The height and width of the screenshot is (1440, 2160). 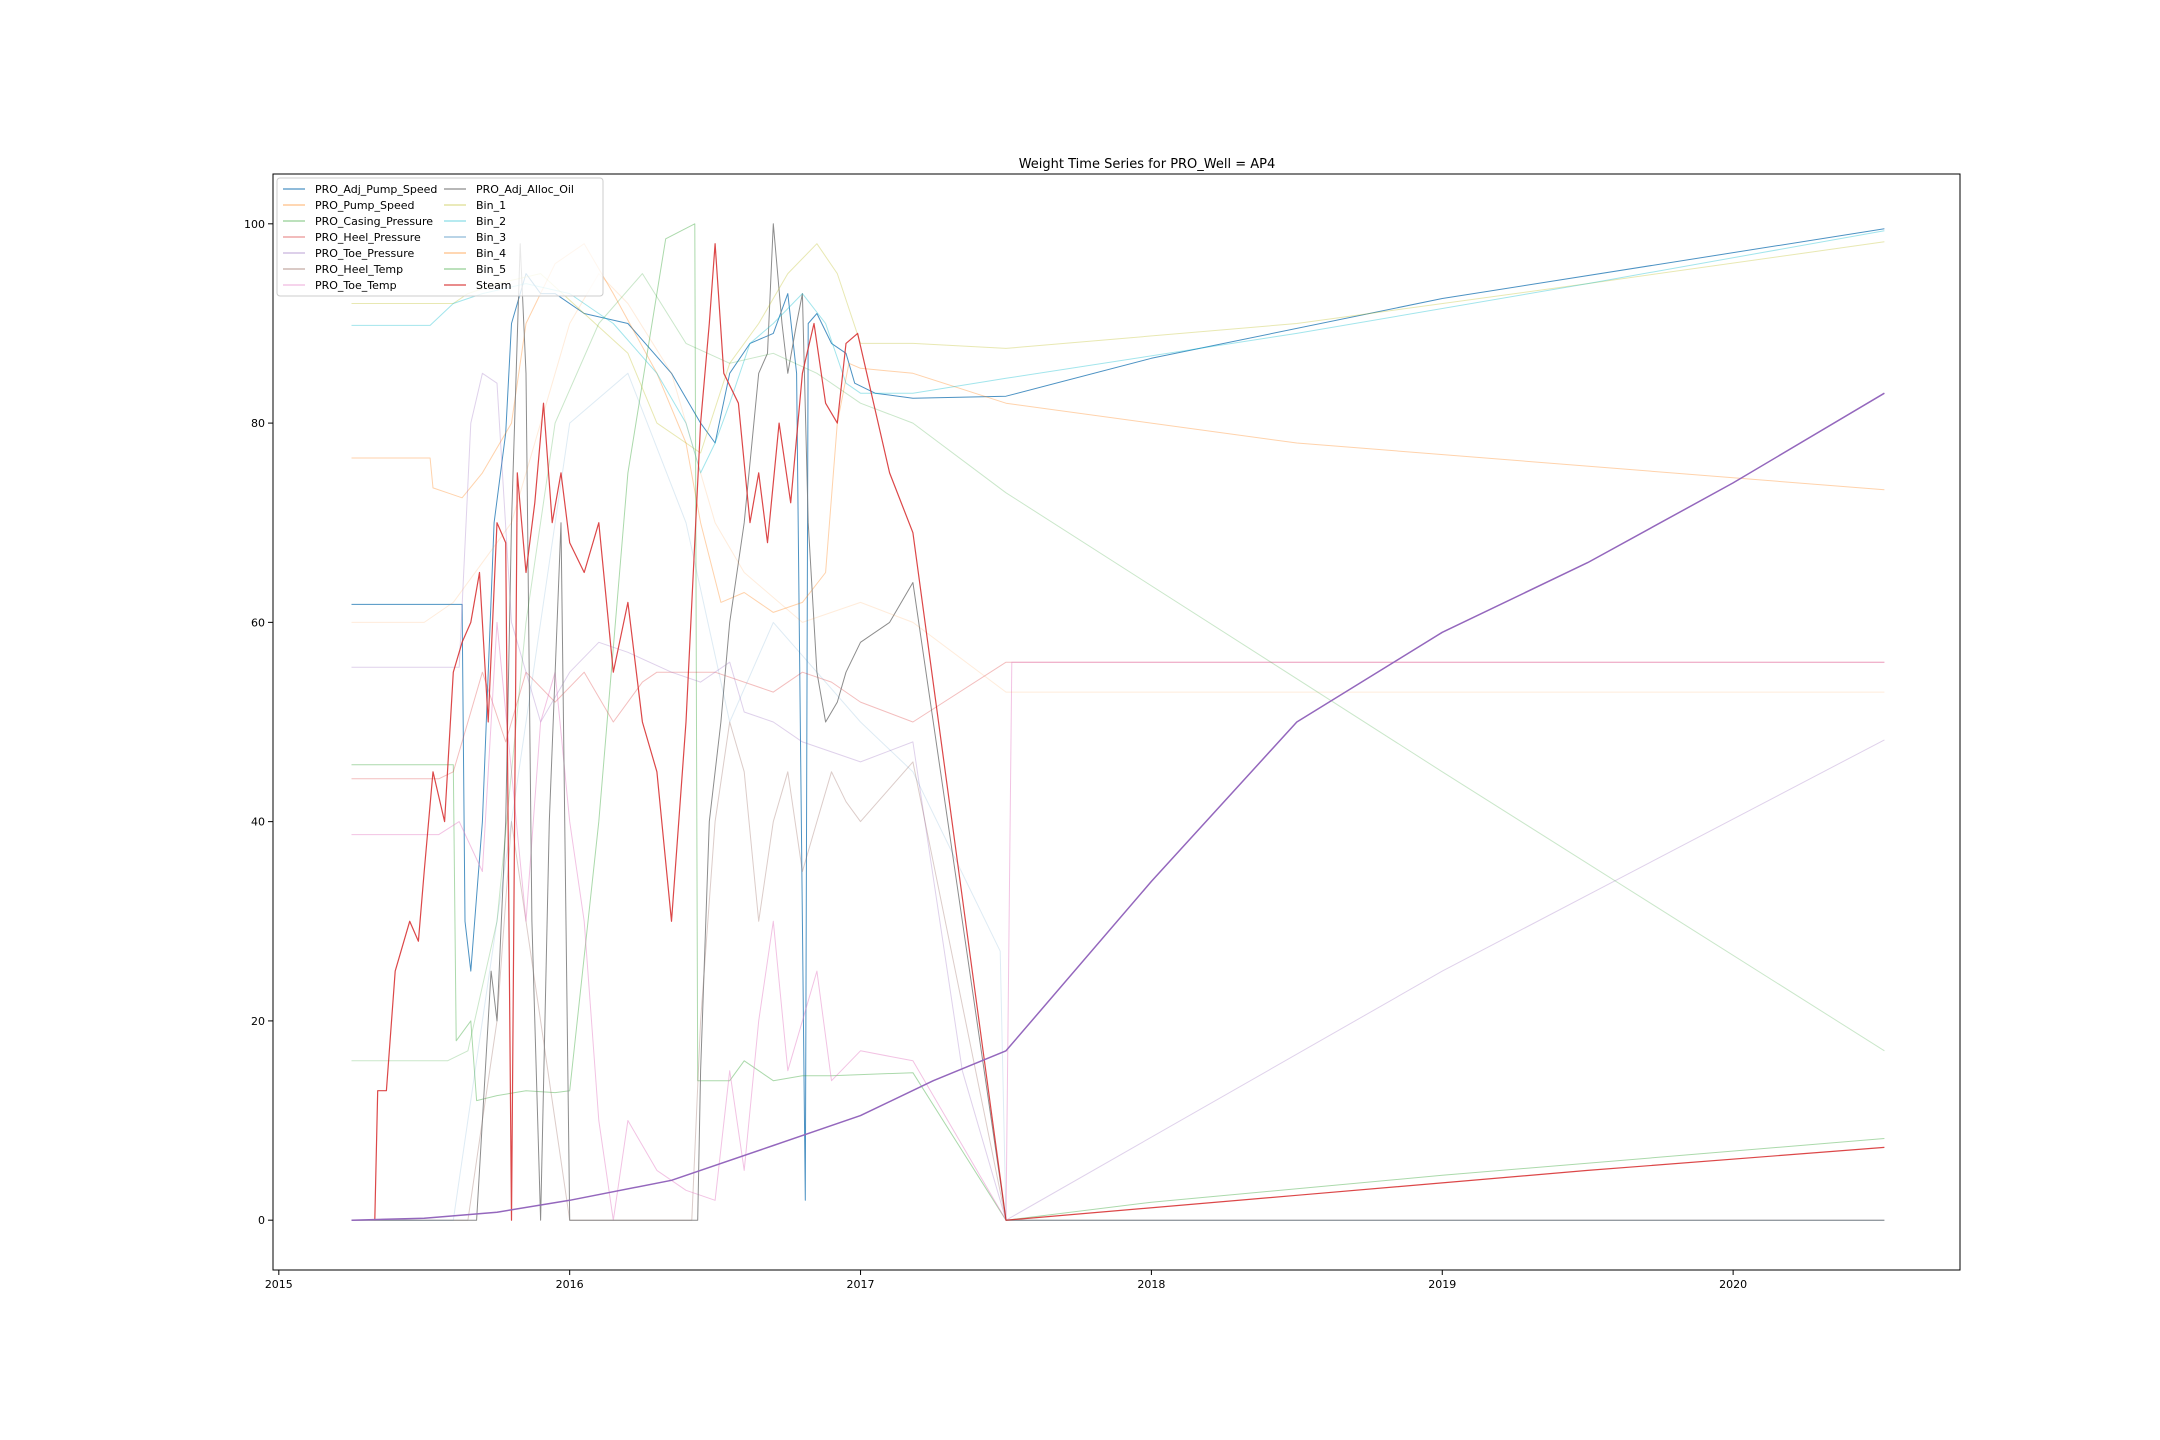 What do you see at coordinates (374, 221) in the screenshot?
I see `legend-label: PRO_Casing_Pressure` at bounding box center [374, 221].